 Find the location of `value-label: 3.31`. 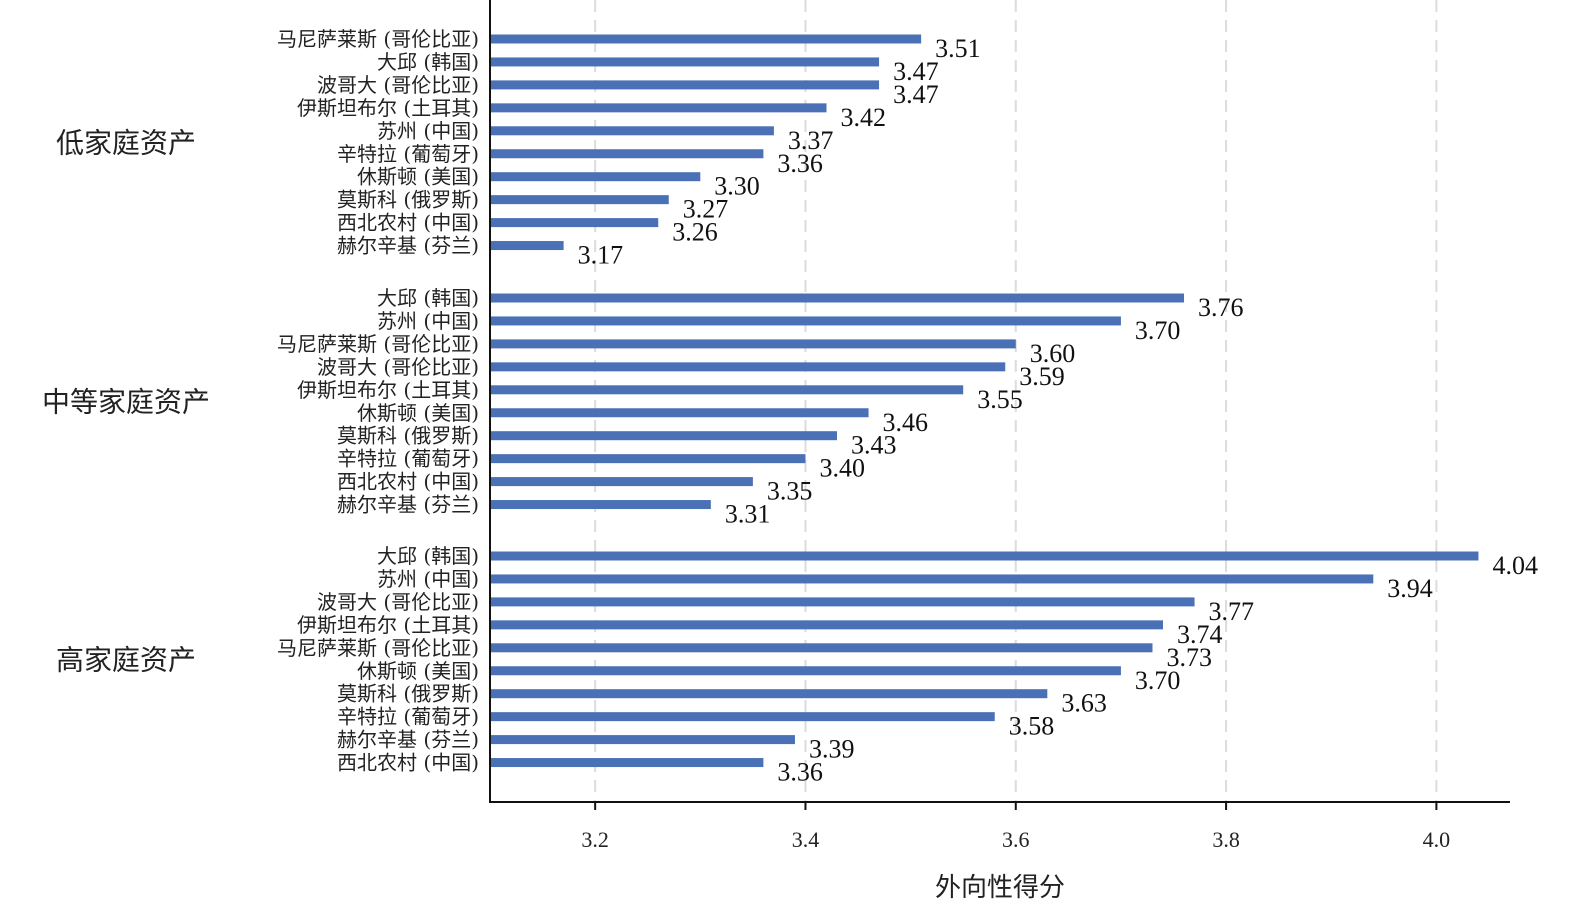

value-label: 3.31 is located at coordinates (748, 514).